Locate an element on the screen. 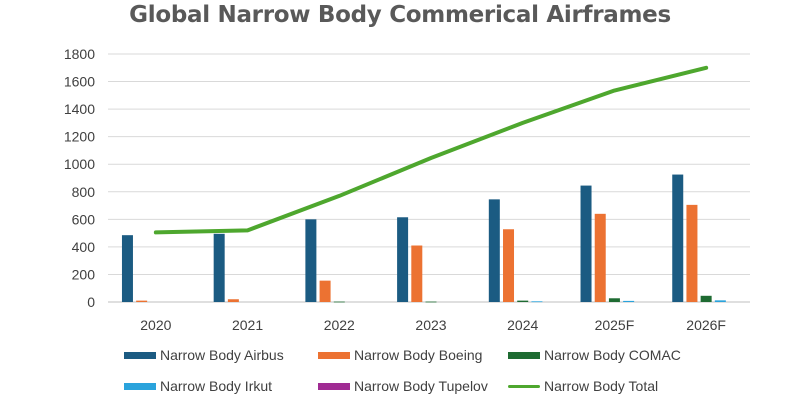  x-tick-label: 2020 is located at coordinates (155, 325).